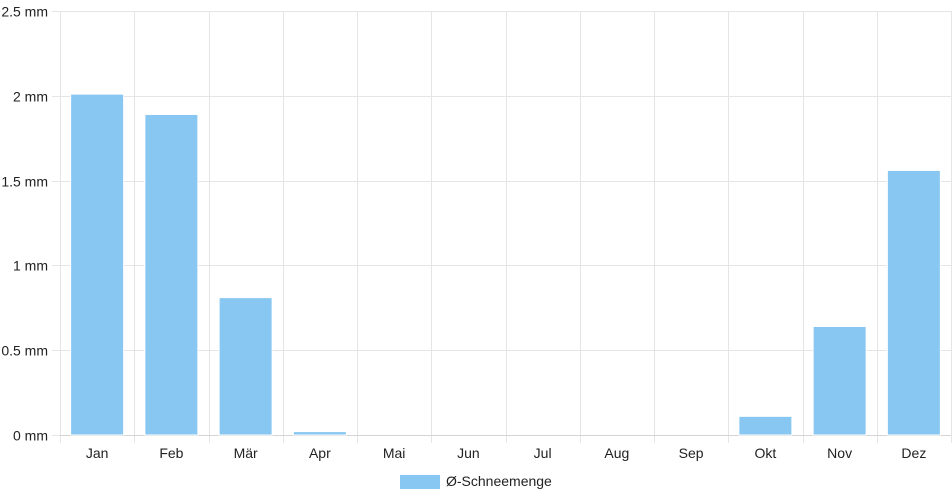 The height and width of the screenshot is (500, 952). Describe the element at coordinates (394, 453) in the screenshot. I see `x-tick-label: Mai` at that location.